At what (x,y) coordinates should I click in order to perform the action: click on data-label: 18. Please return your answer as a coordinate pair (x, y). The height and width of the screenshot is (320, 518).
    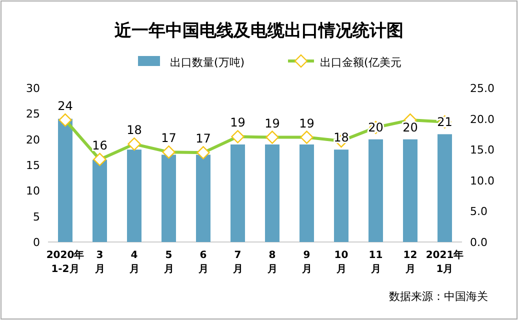
    Looking at the image, I should click on (134, 130).